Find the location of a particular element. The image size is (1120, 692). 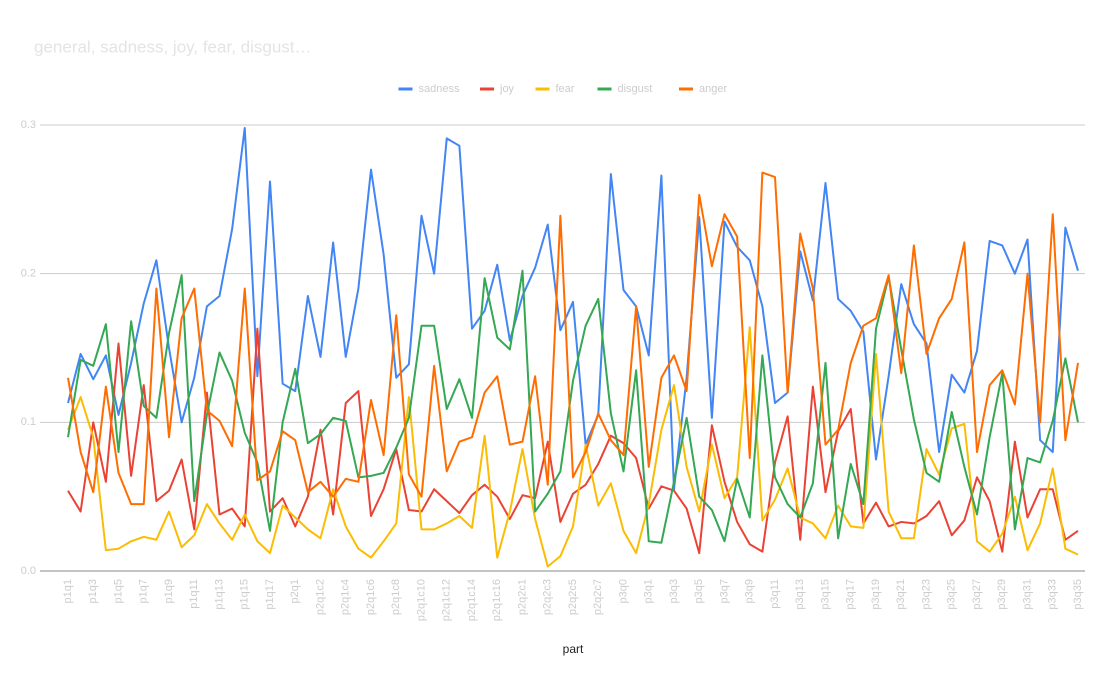

x-tick-label: p3q35 is located at coordinates (1078, 594).